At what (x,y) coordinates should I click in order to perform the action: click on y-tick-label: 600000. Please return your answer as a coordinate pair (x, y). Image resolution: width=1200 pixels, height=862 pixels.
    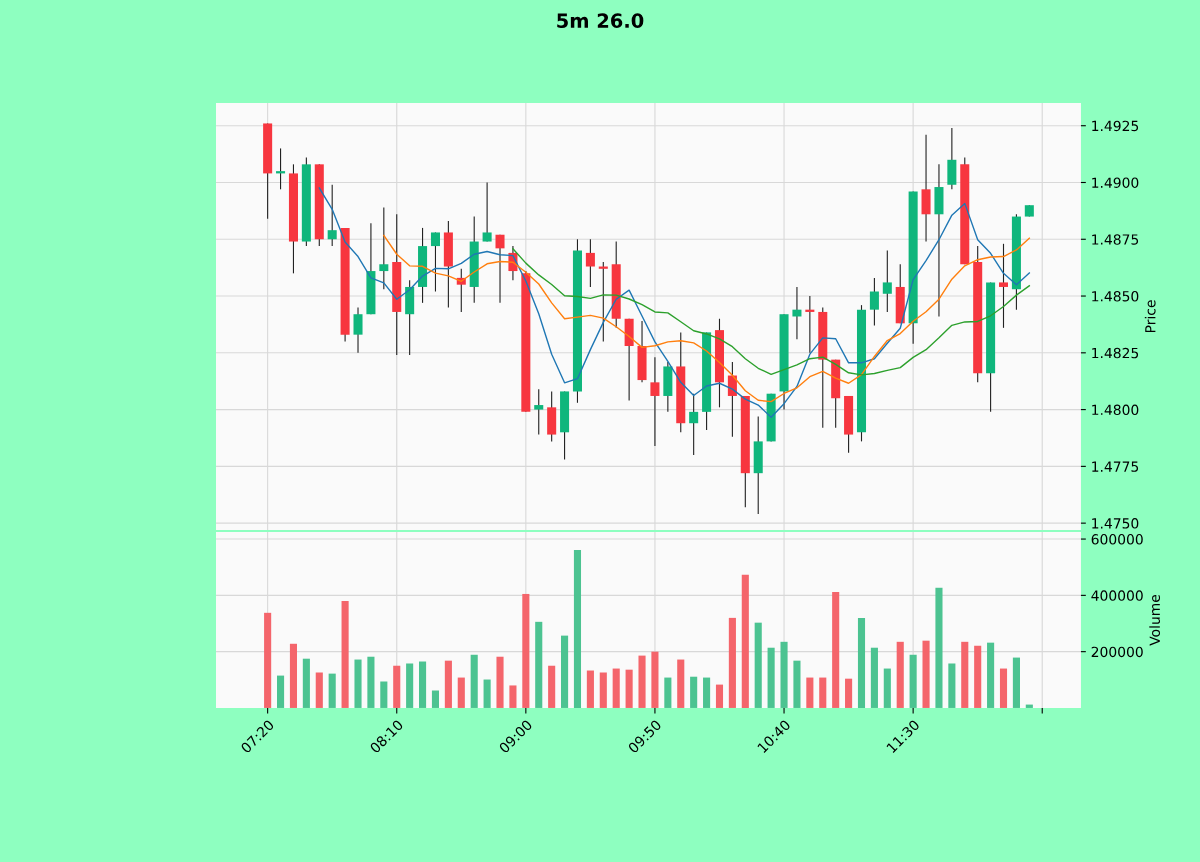
    Looking at the image, I should click on (1117, 539).